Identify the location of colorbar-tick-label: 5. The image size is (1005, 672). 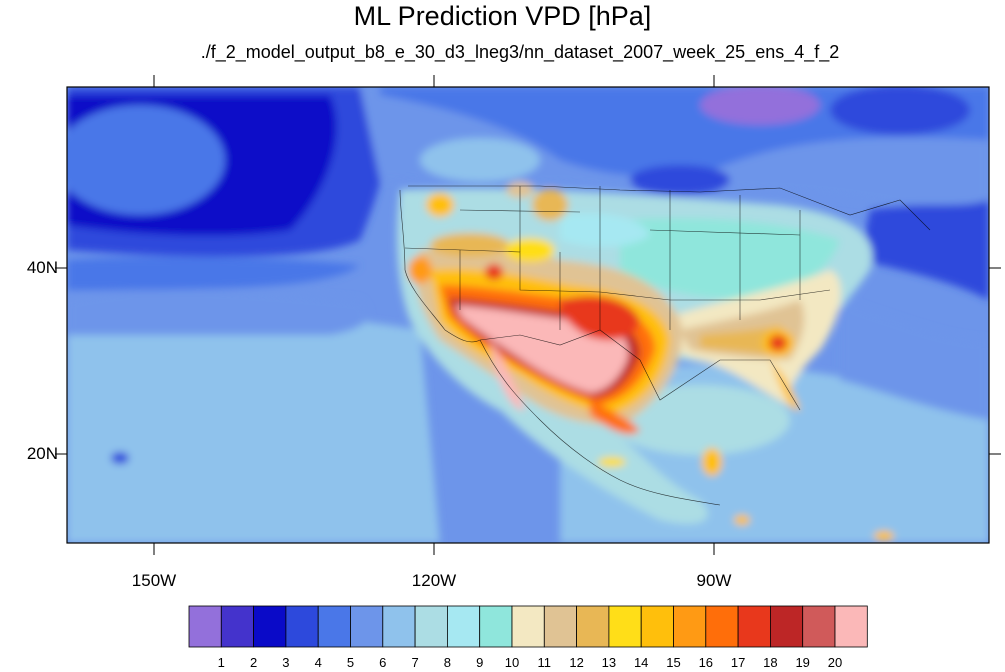
(350, 662).